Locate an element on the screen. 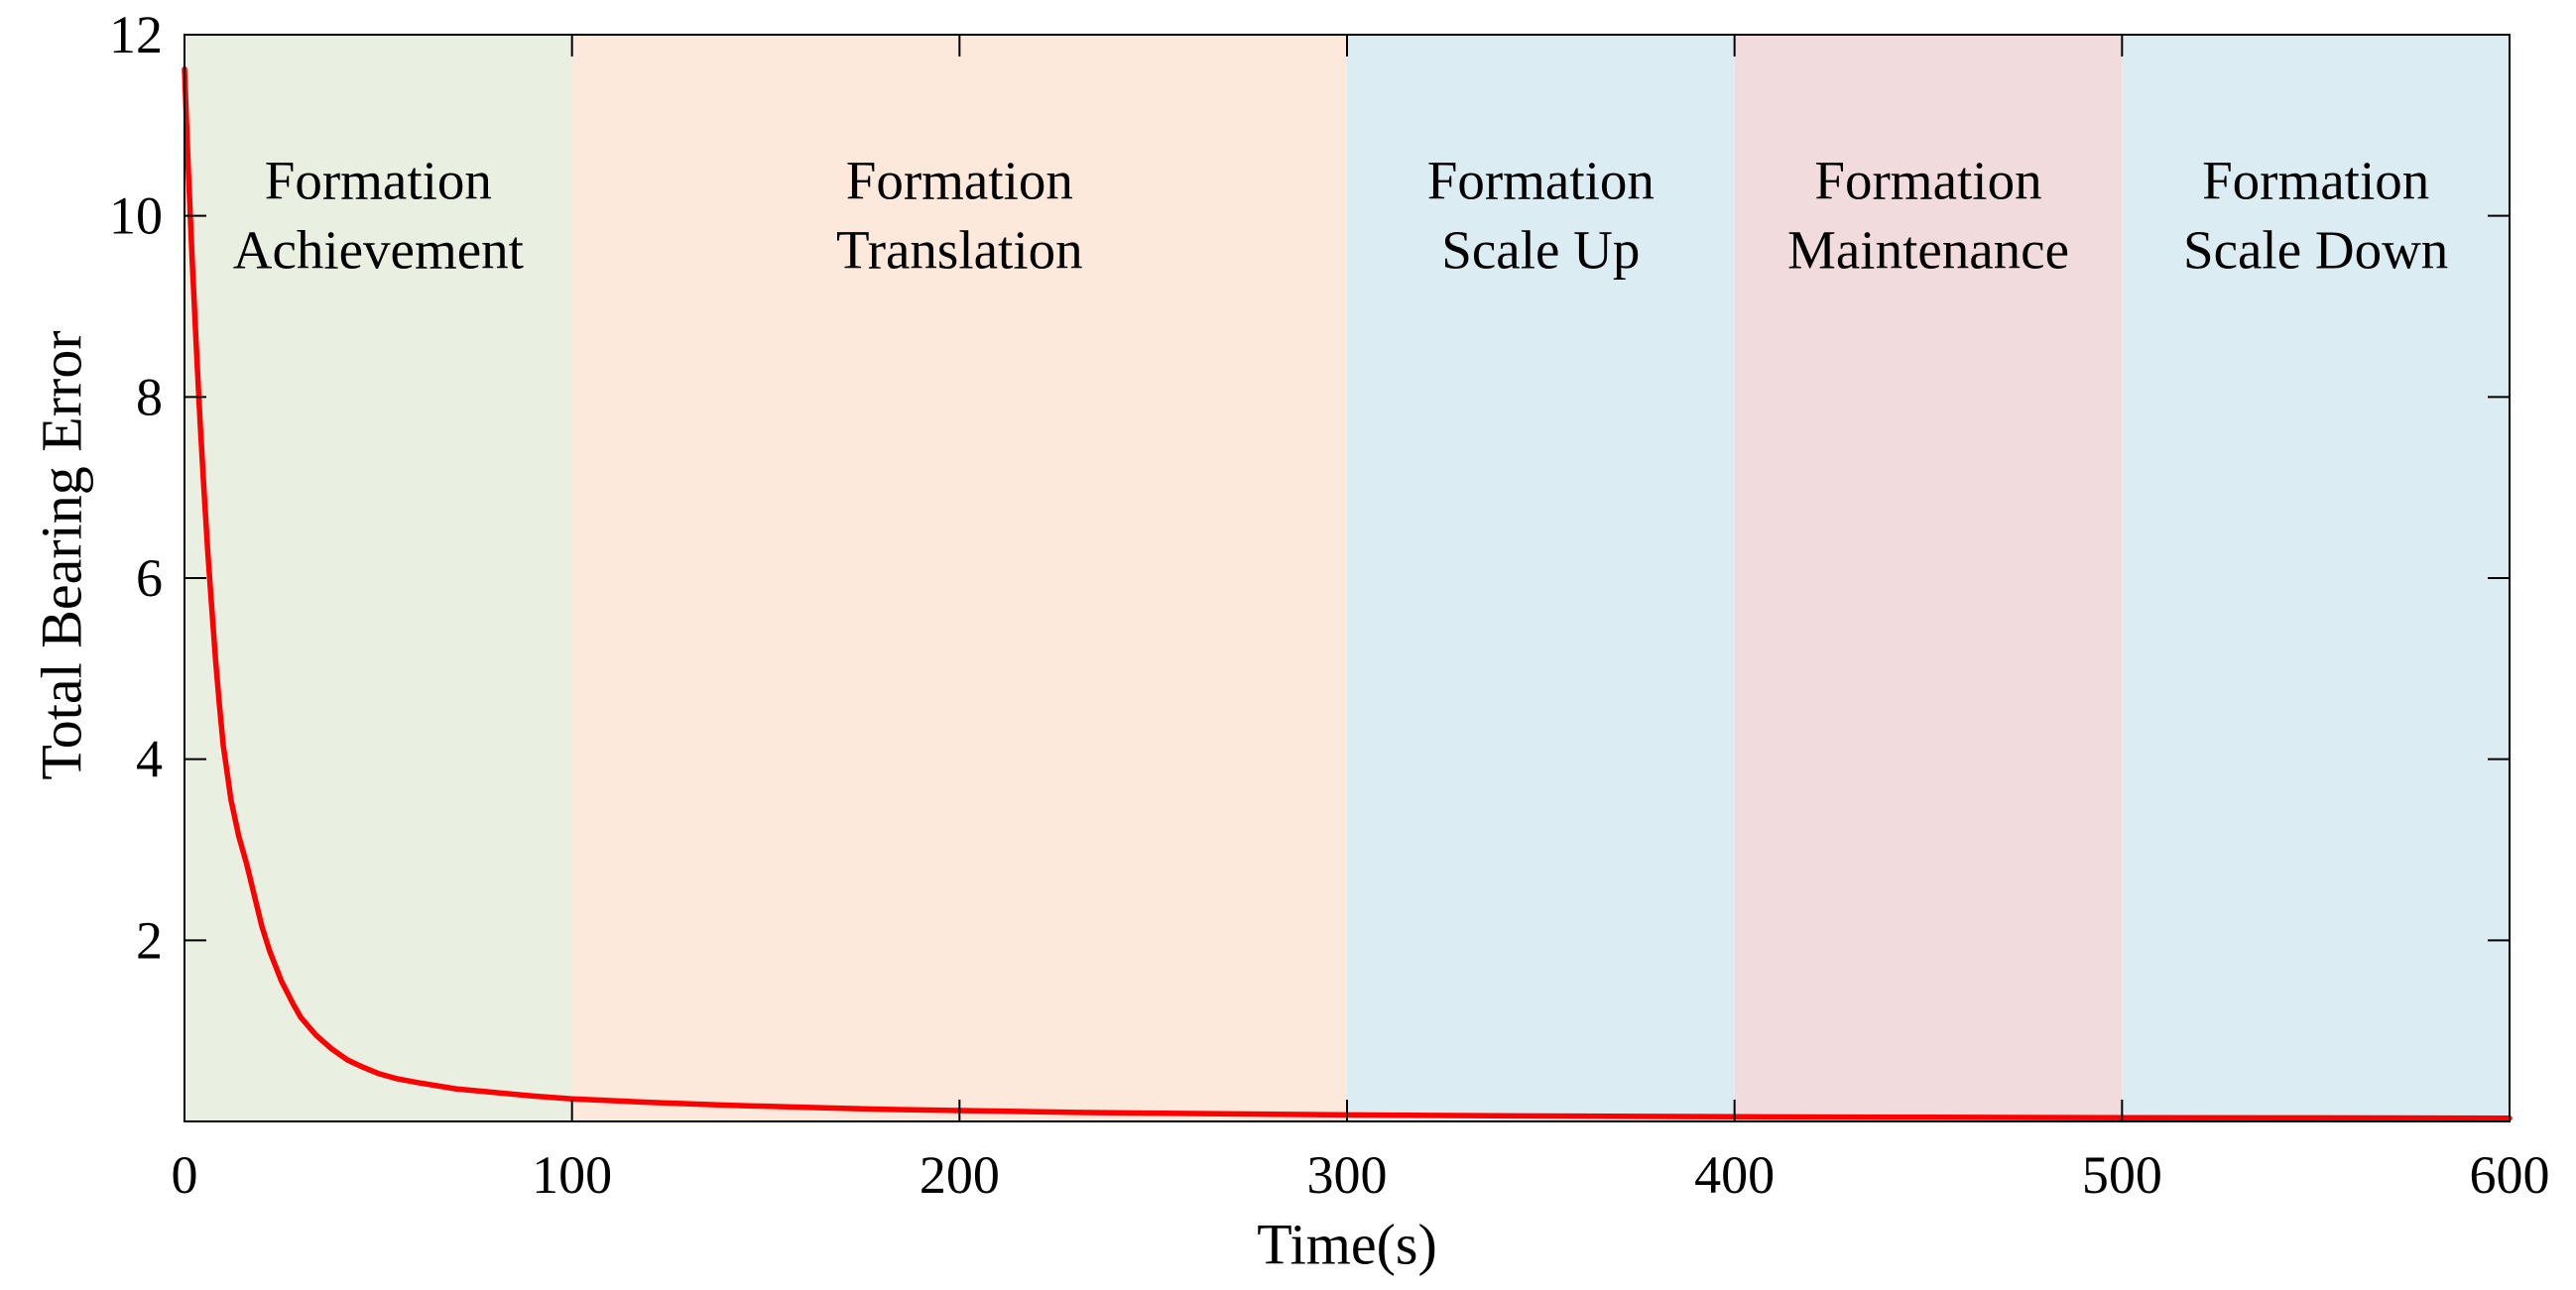  y-tick-label-4: 4 is located at coordinates (149, 760).